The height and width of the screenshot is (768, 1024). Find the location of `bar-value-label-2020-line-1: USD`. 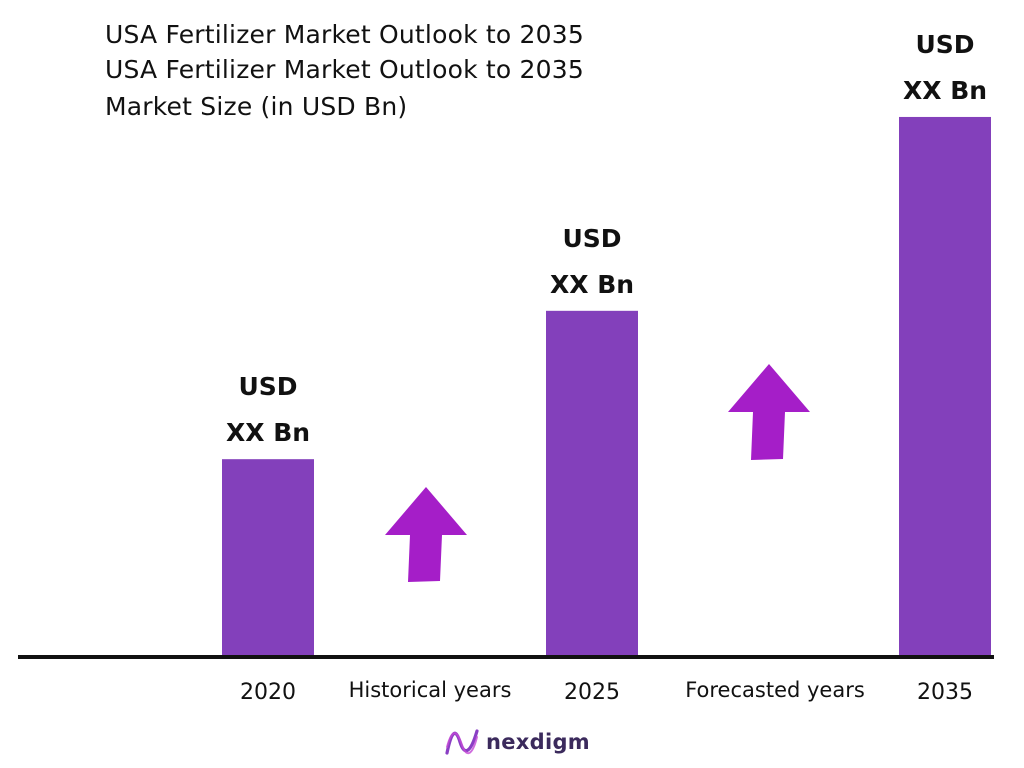

bar-value-label-2020-line-1: USD is located at coordinates (267, 386).